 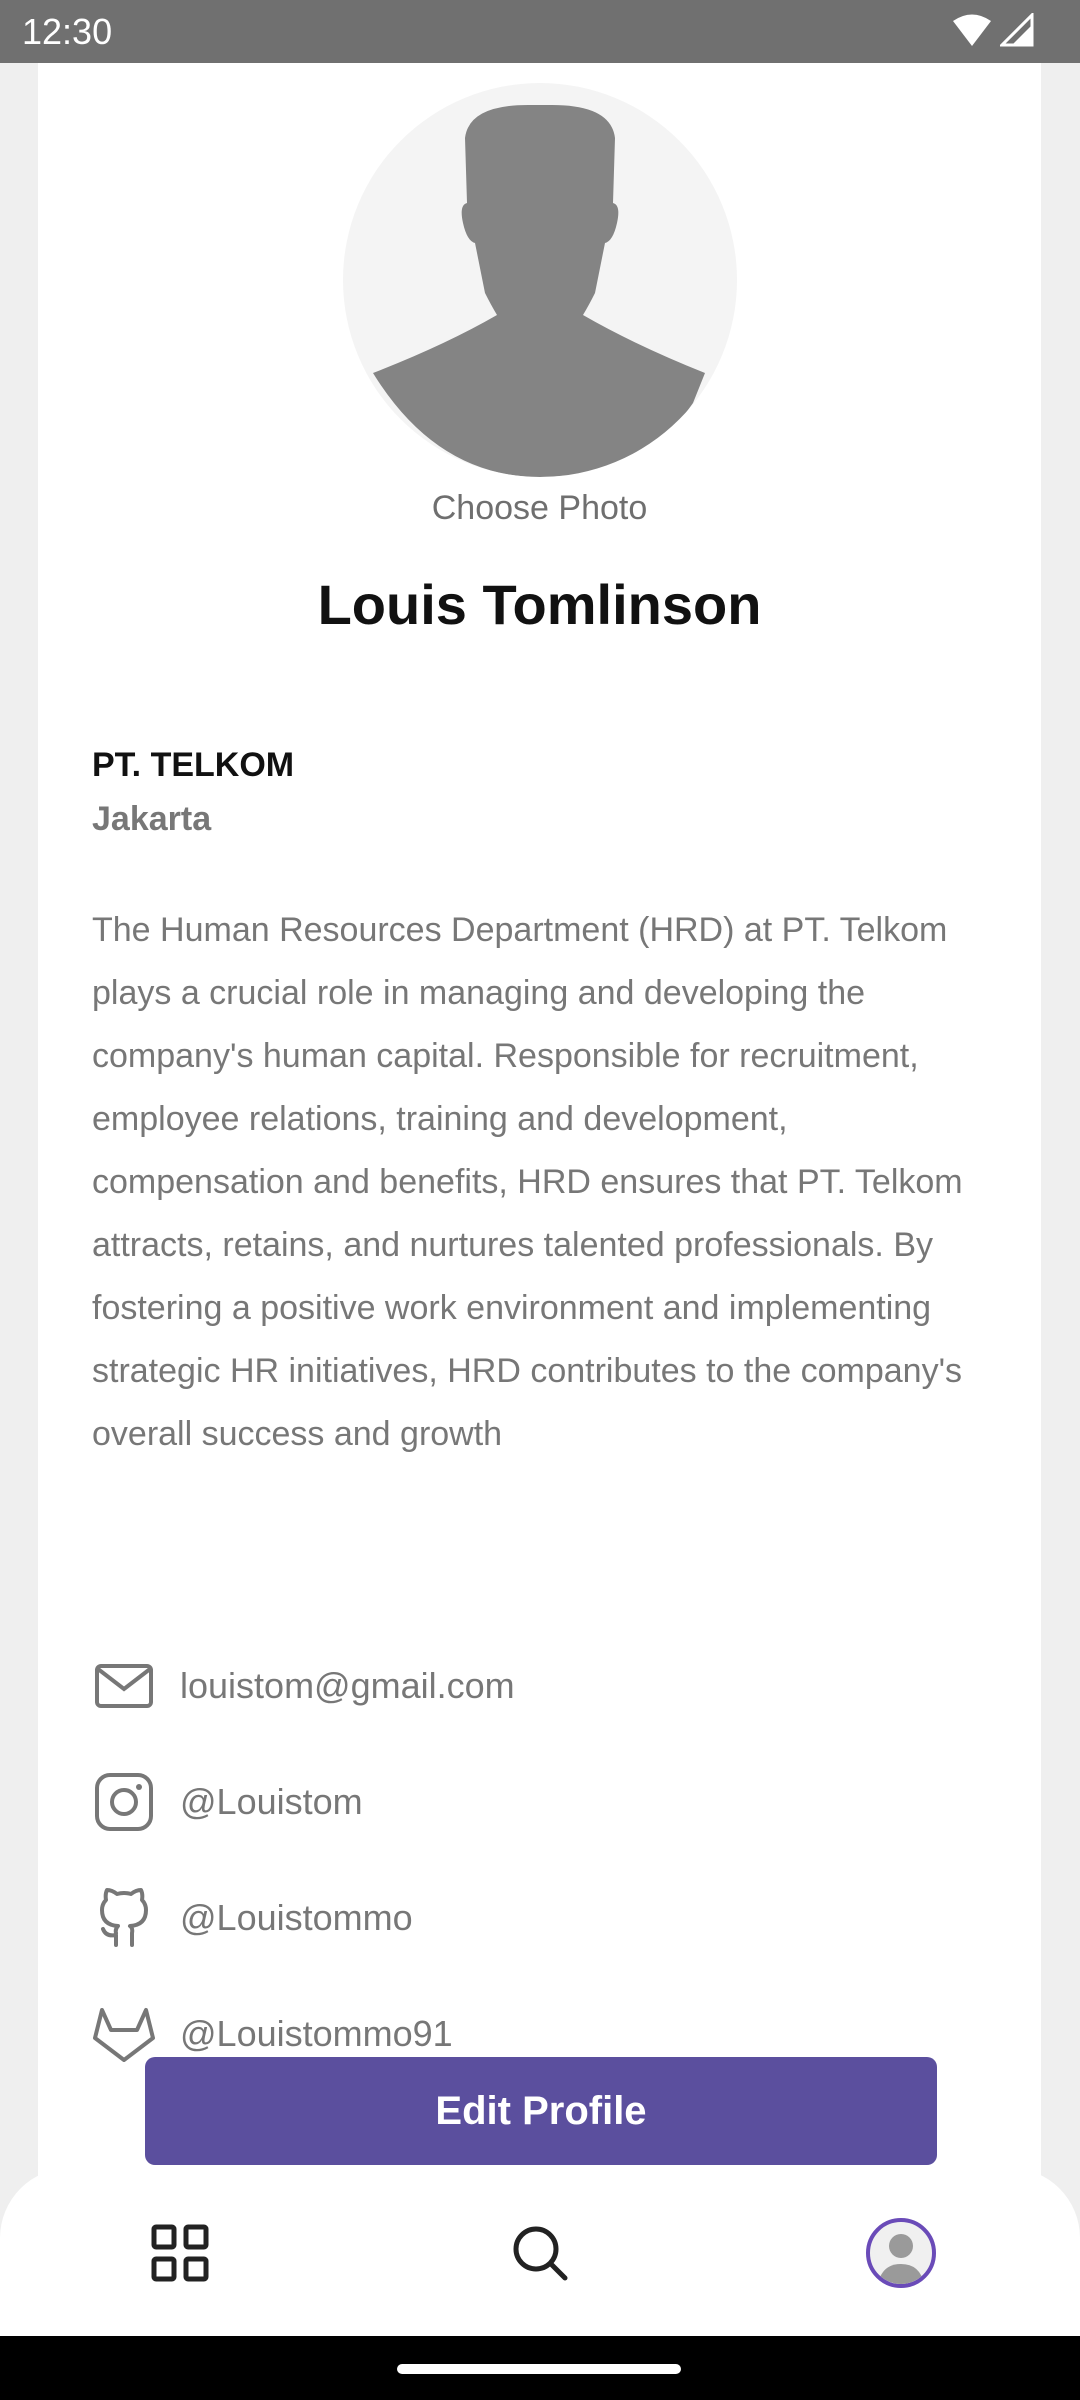 I want to click on contact-github: @Louistommo, so click(x=542, y=1918).